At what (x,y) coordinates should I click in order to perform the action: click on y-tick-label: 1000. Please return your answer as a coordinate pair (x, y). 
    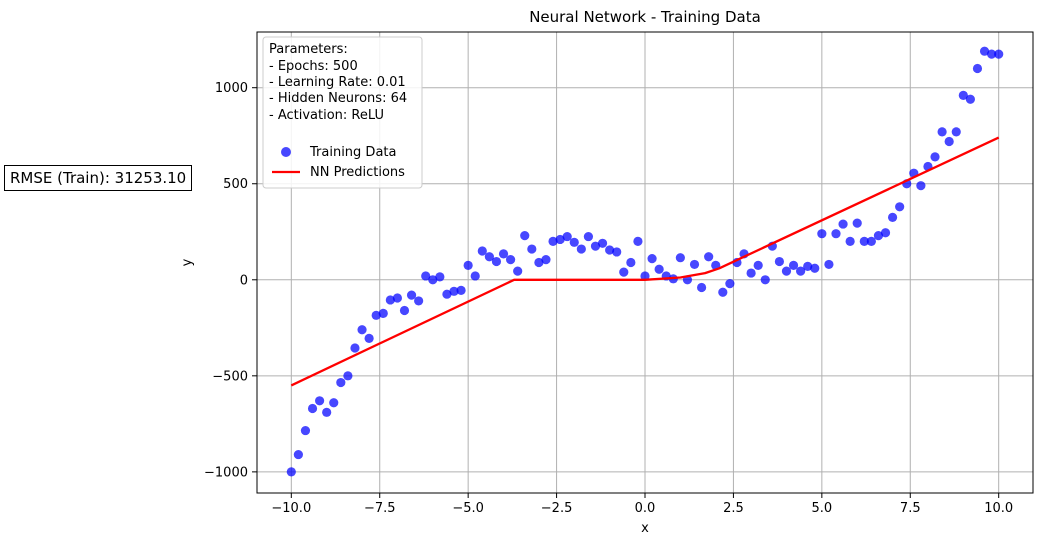
    Looking at the image, I should click on (231, 88).